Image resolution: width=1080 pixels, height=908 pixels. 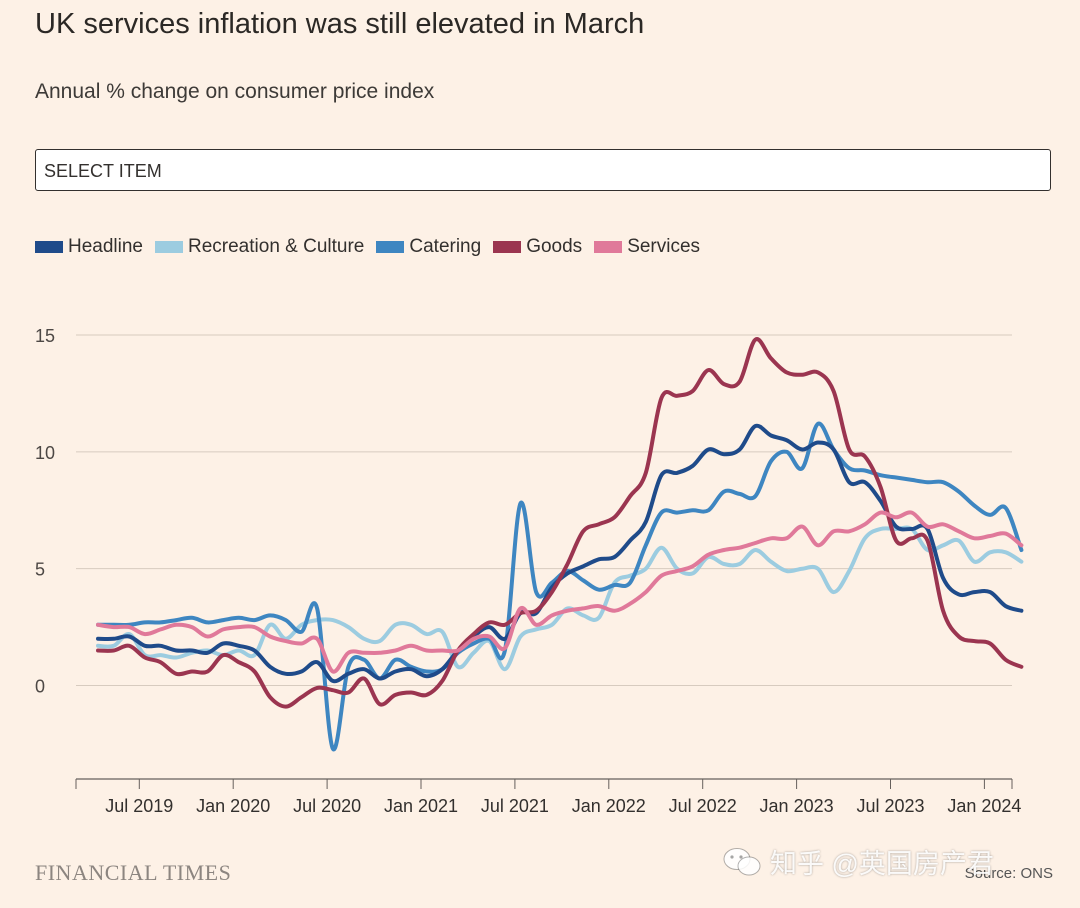 I want to click on x-tick-label: Jan 2021, so click(x=421, y=806).